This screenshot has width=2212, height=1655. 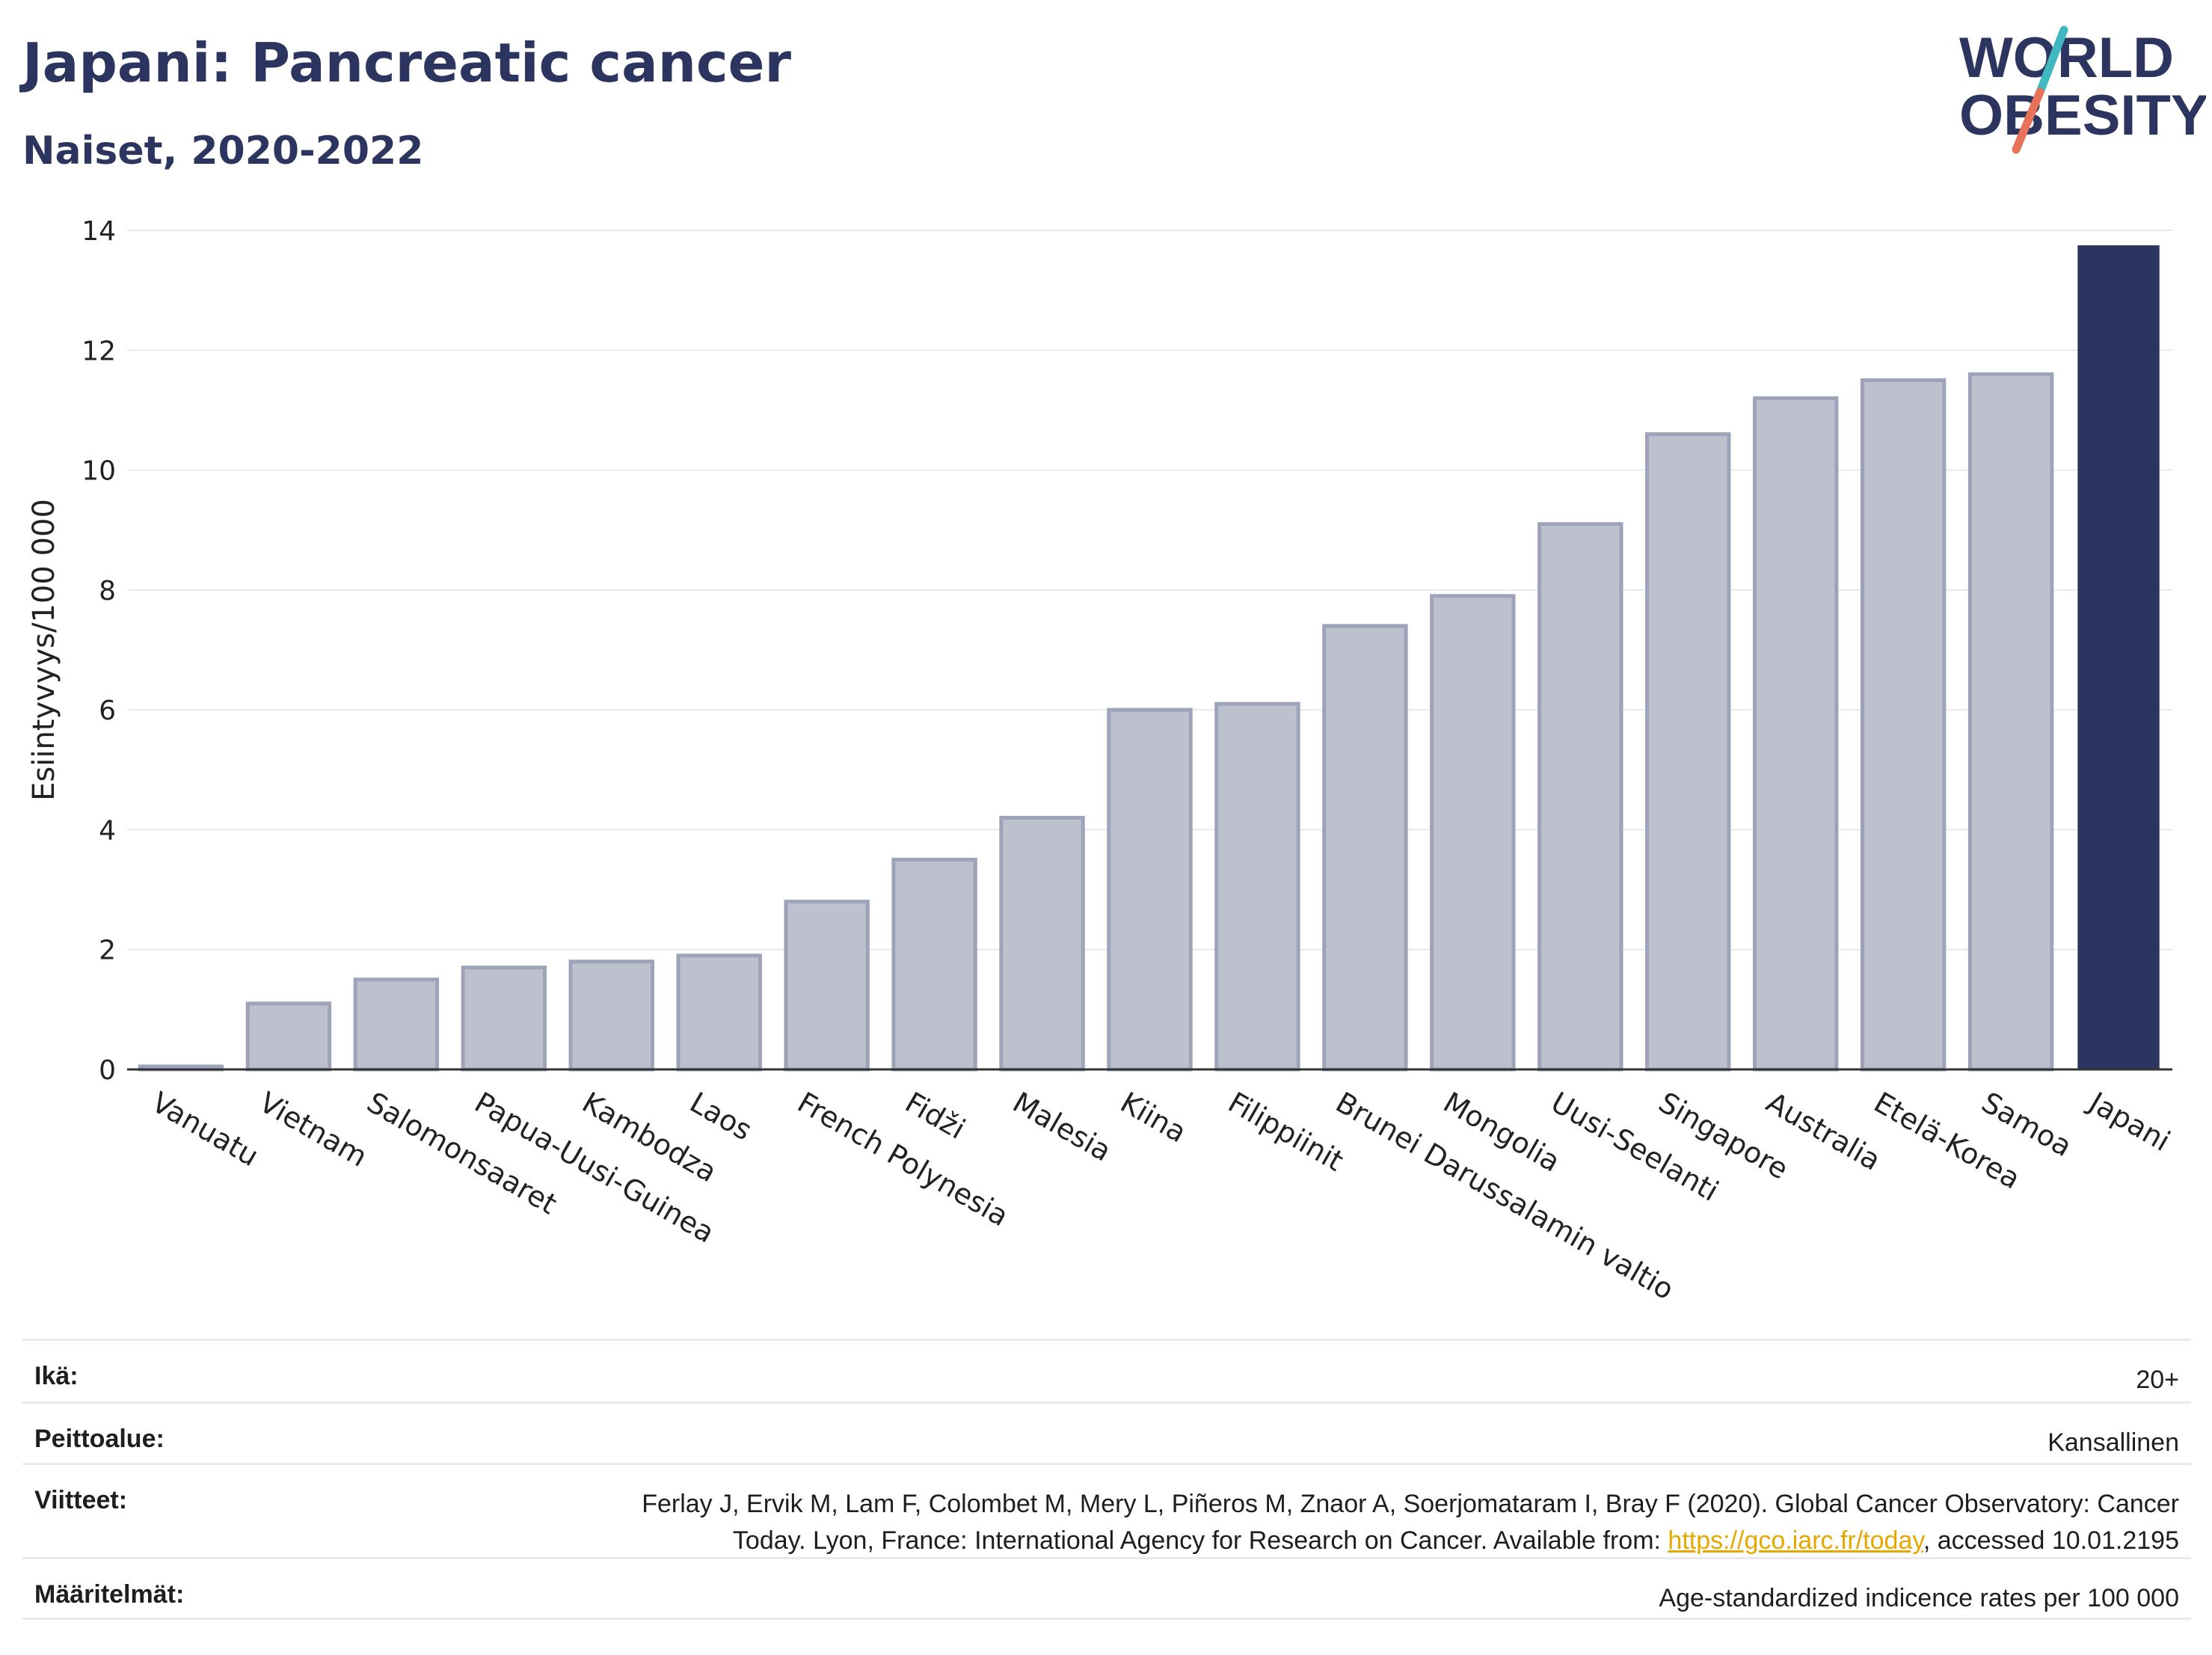 What do you see at coordinates (99, 351) in the screenshot?
I see `y-tick-label: 12` at bounding box center [99, 351].